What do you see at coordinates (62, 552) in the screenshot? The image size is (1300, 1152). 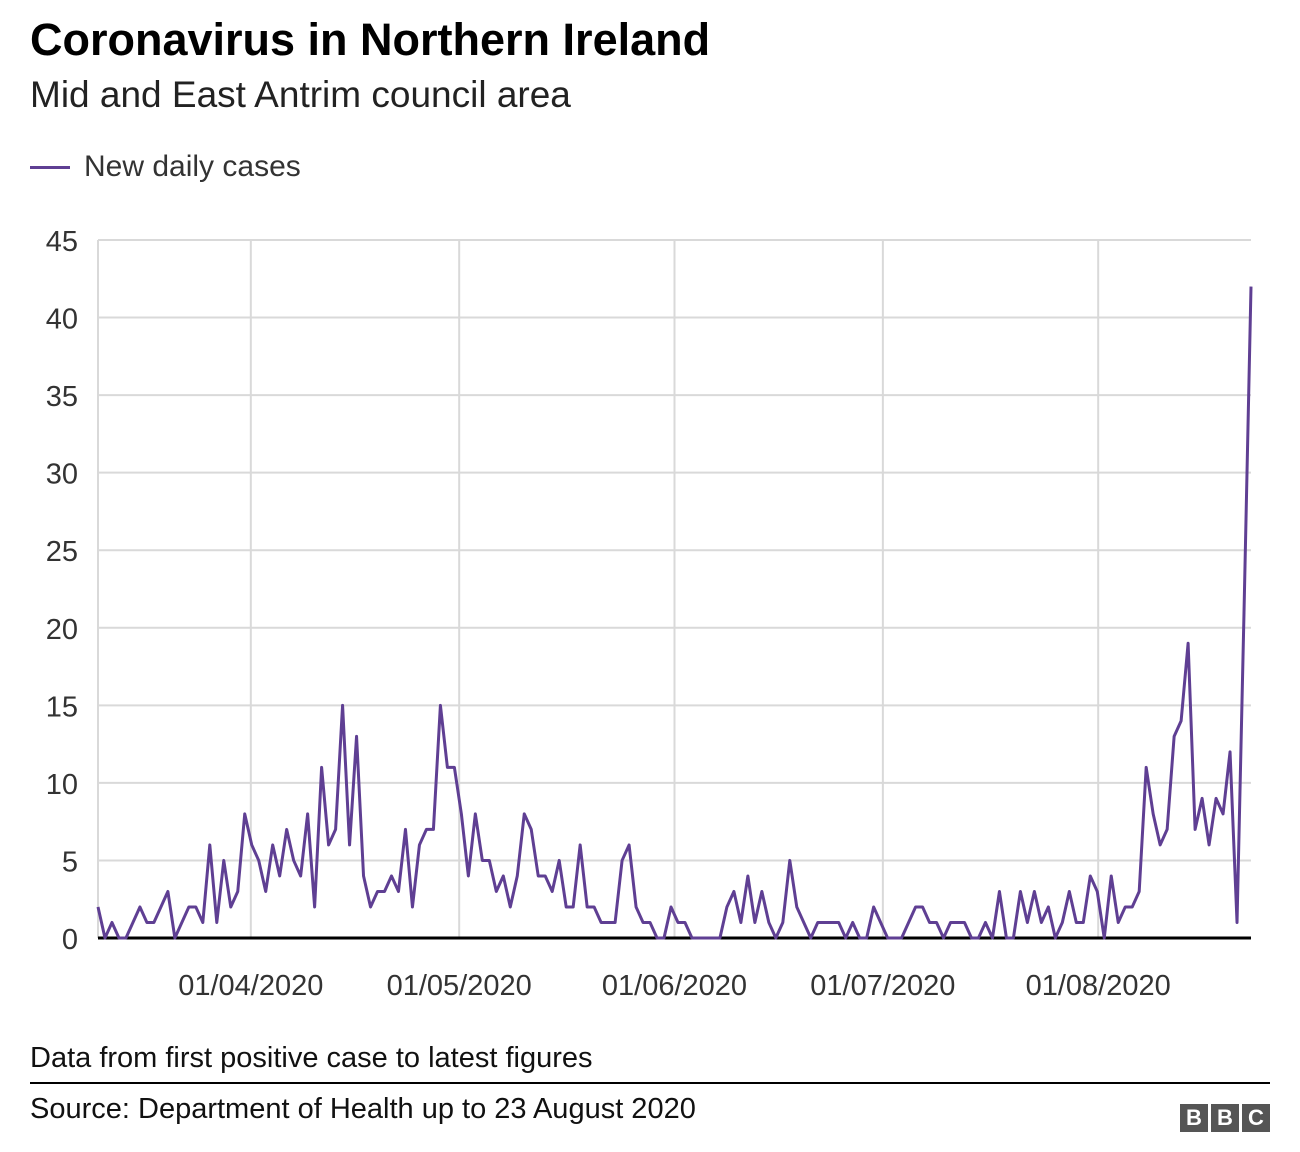 I see `y-tick-label: 25` at bounding box center [62, 552].